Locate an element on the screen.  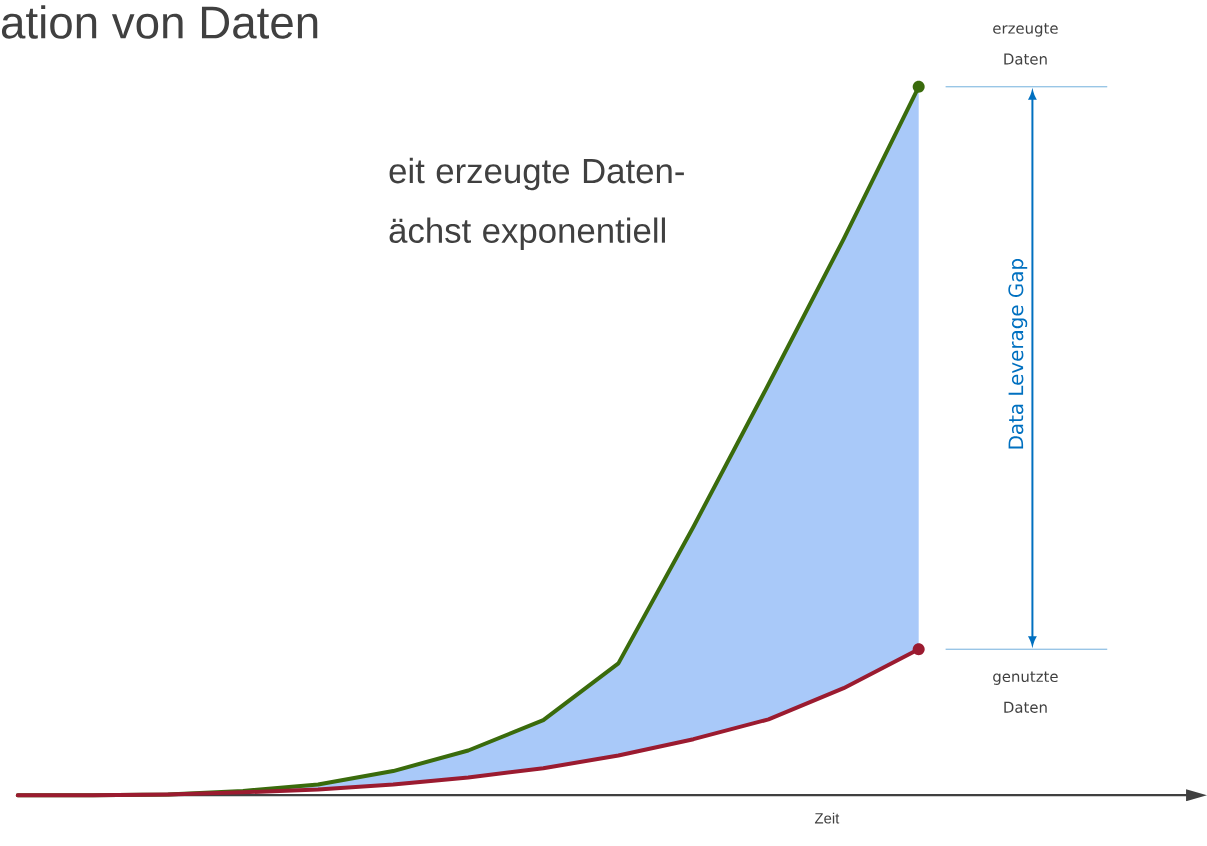
text: Data Leverage Gap is located at coordinates (1018, 354).